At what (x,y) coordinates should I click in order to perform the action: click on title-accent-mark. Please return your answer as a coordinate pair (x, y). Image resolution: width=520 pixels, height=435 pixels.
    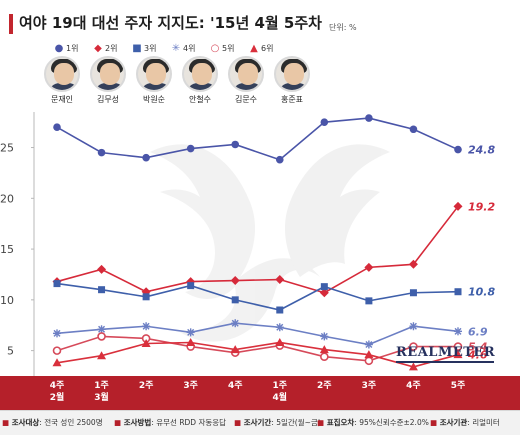
    Looking at the image, I should click on (11, 24).